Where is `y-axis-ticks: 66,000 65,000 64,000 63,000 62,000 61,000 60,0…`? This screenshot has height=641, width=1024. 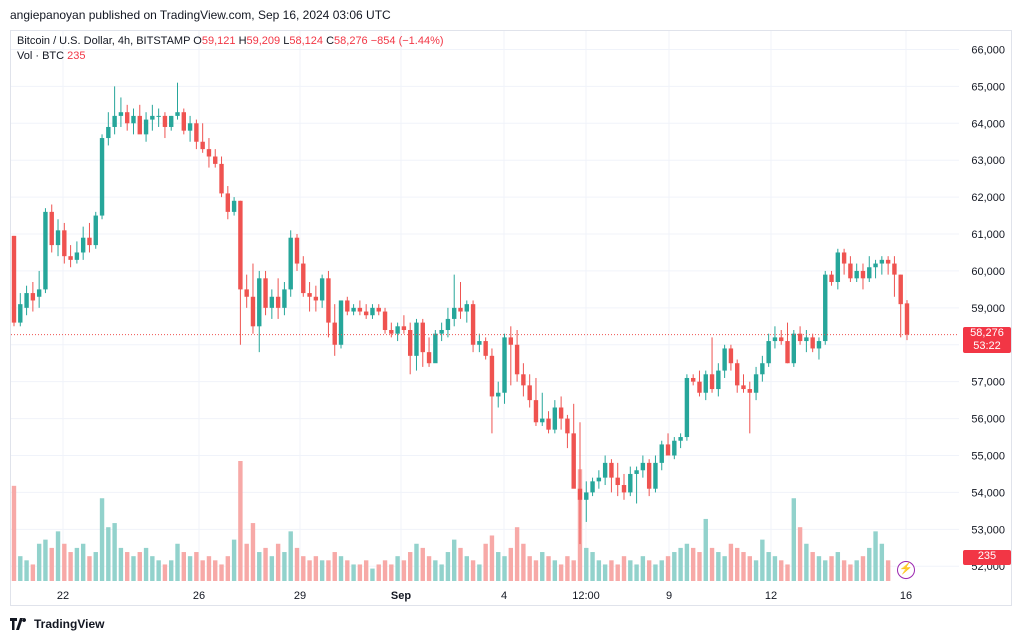 y-axis-ticks: 66,000 65,000 64,000 63,000 62,000 61,000 60,0… is located at coordinates (988, 308).